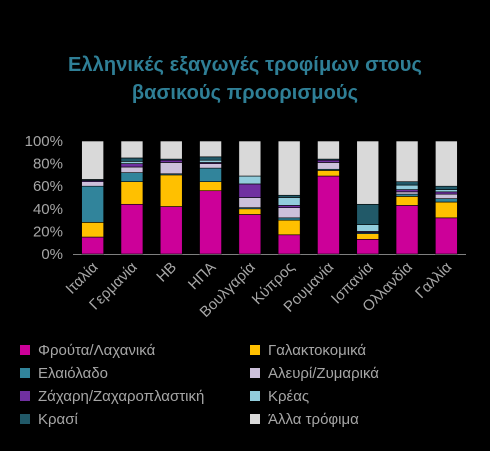  Describe the element at coordinates (317, 350) in the screenshot. I see `legend-label: Γαλακτοκομικά` at that location.